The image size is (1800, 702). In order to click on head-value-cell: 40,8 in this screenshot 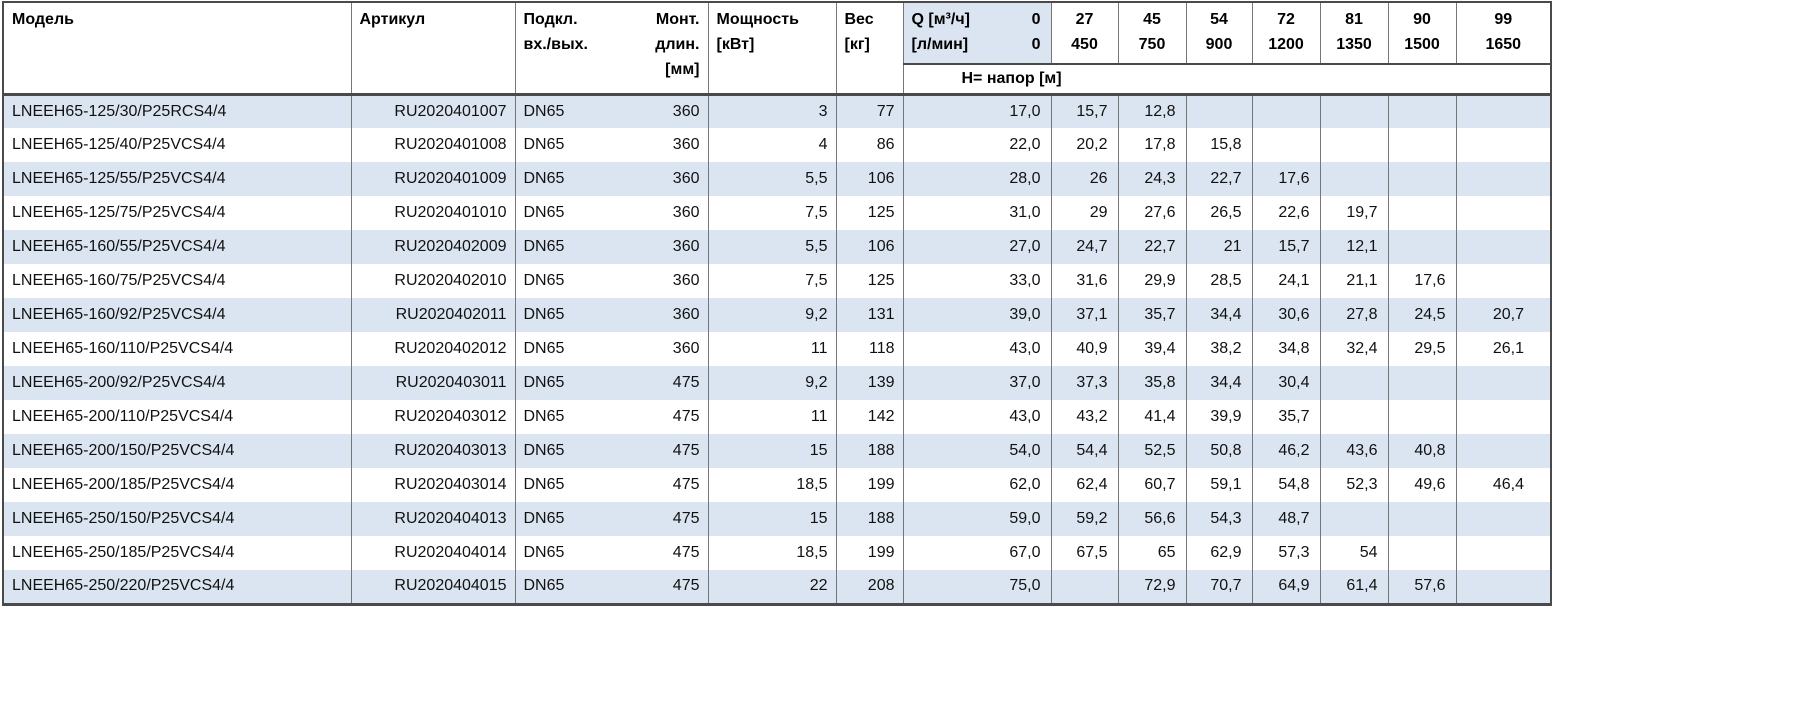, I will do `click(1421, 451)`.